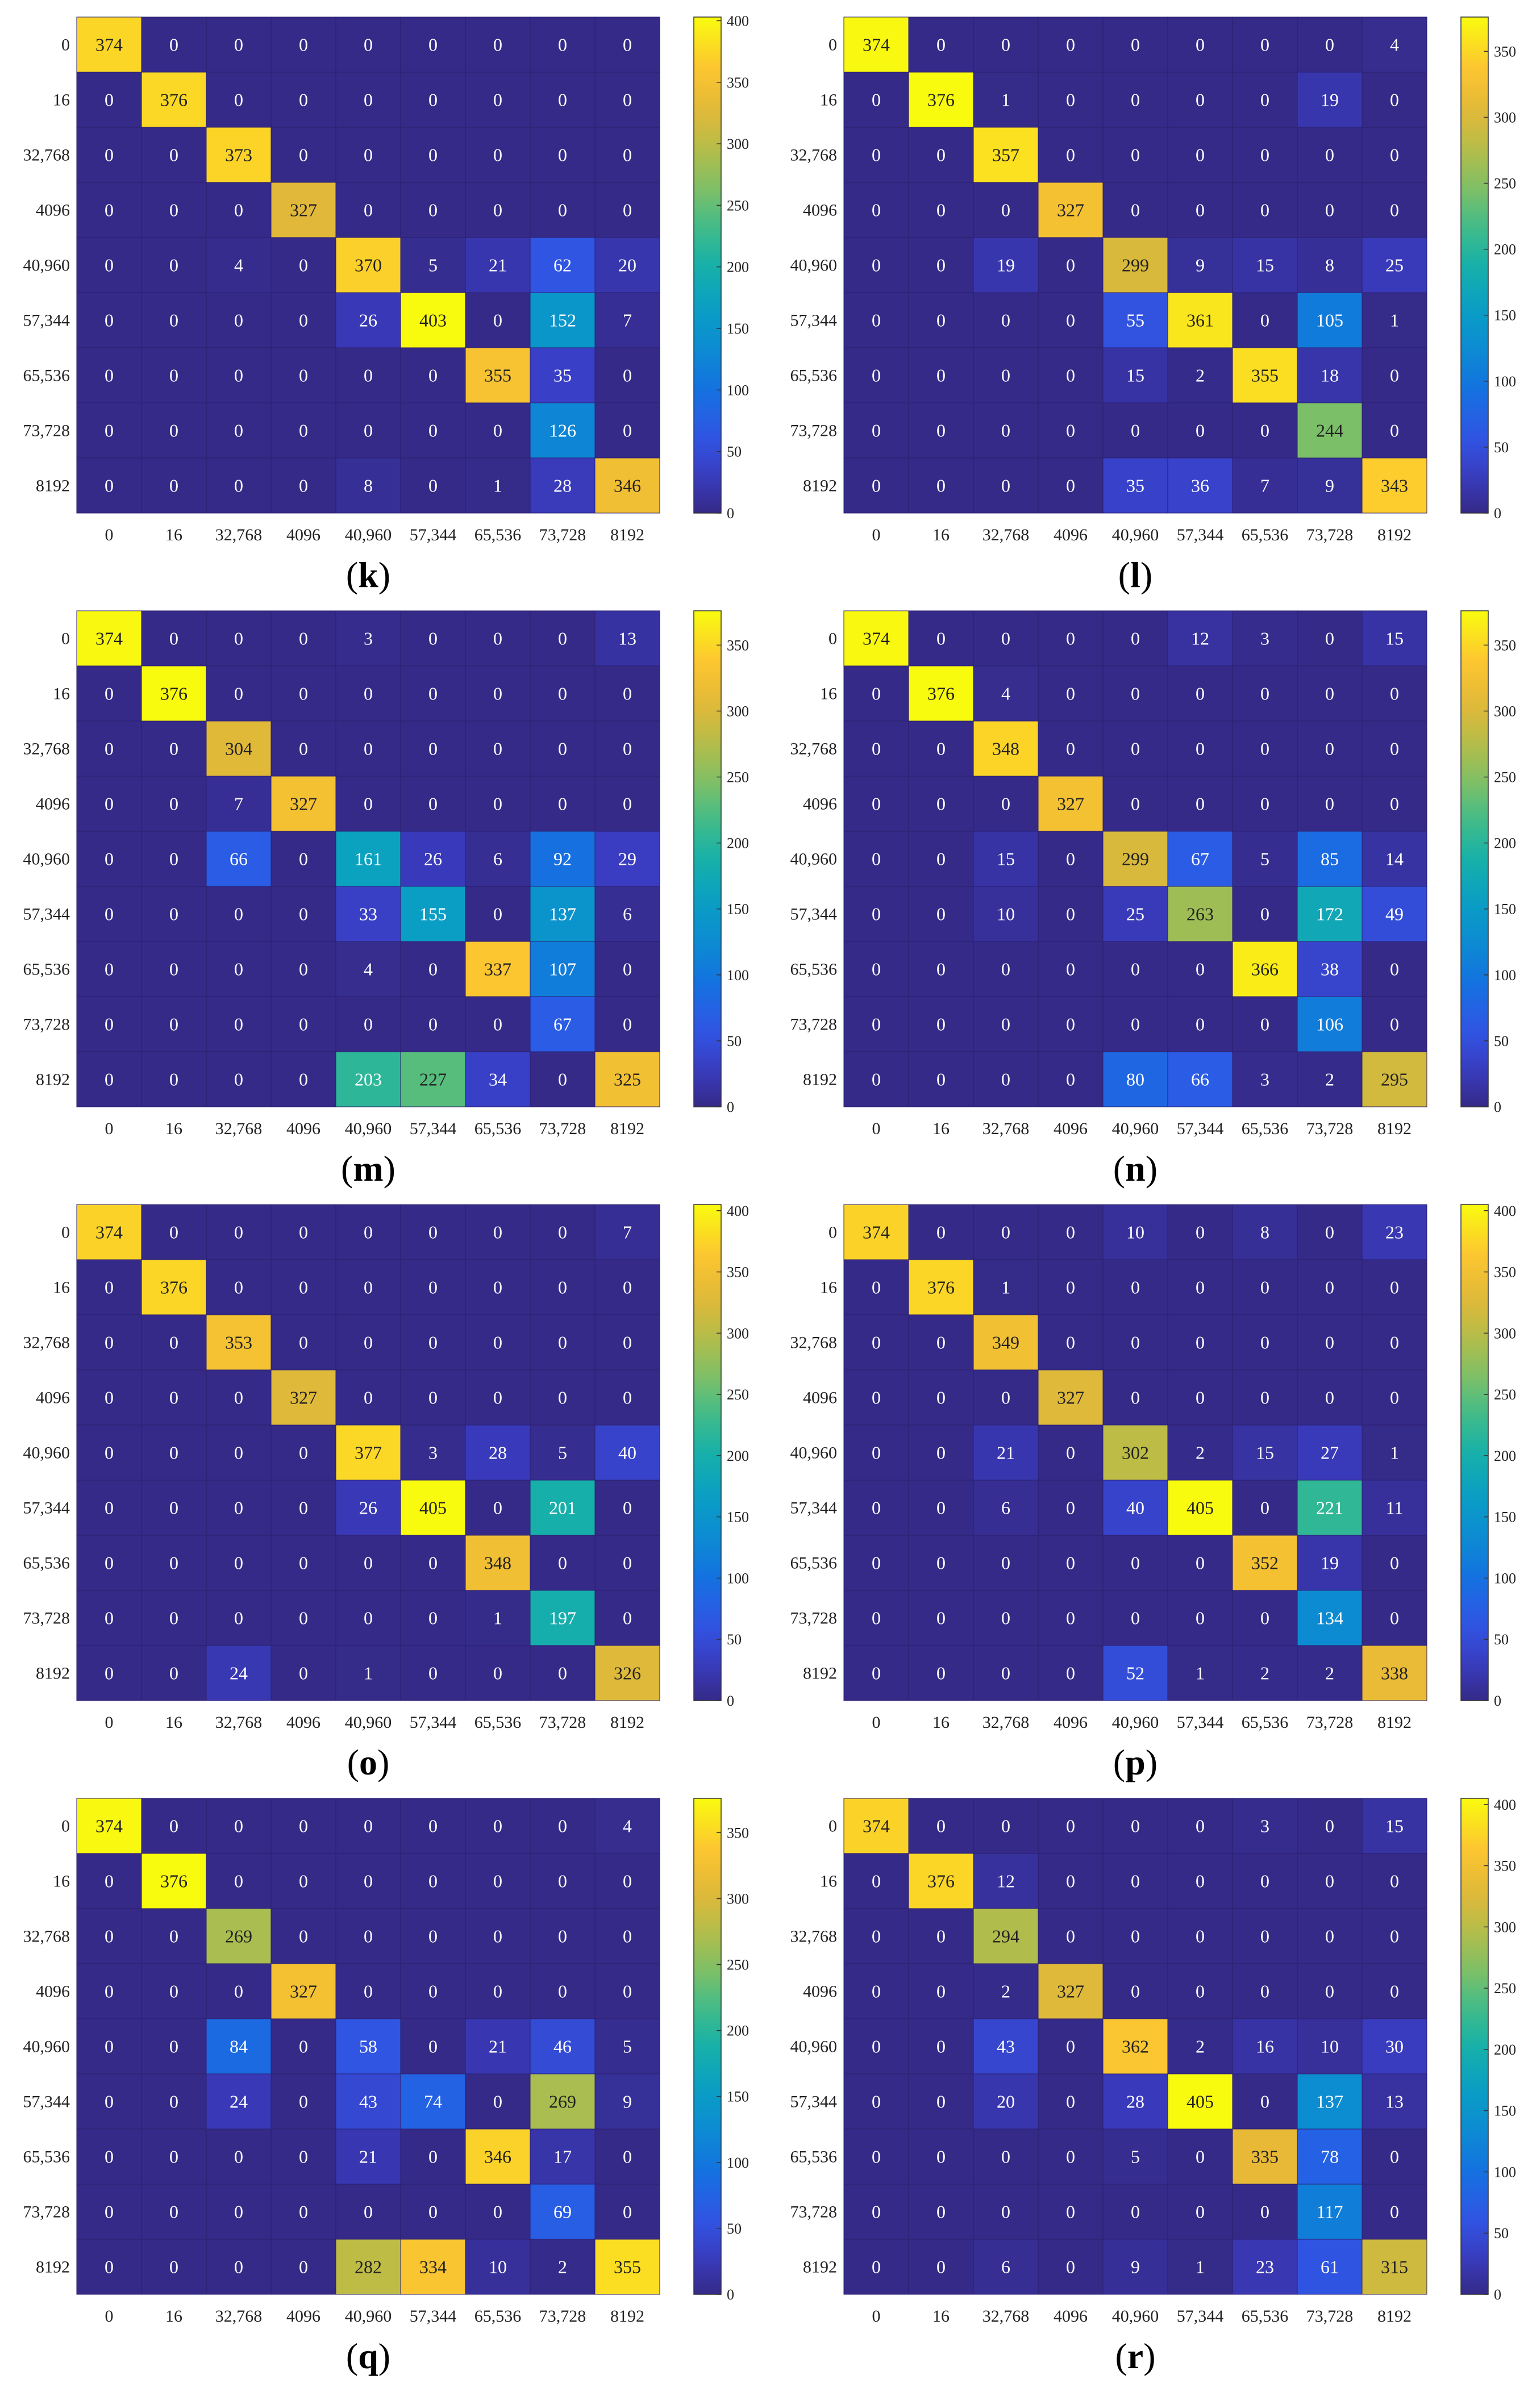 The width and height of the screenshot is (1528, 2408). What do you see at coordinates (239, 859) in the screenshot?
I see `cell-value-label: 66` at bounding box center [239, 859].